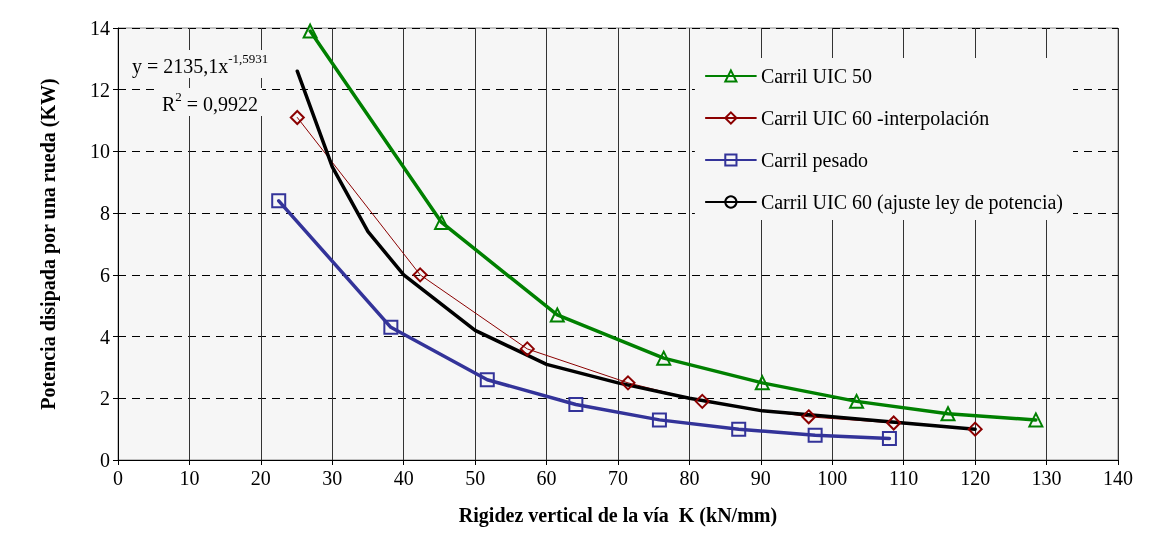  Describe the element at coordinates (100, 89) in the screenshot. I see `y-tick-label: 12` at that location.